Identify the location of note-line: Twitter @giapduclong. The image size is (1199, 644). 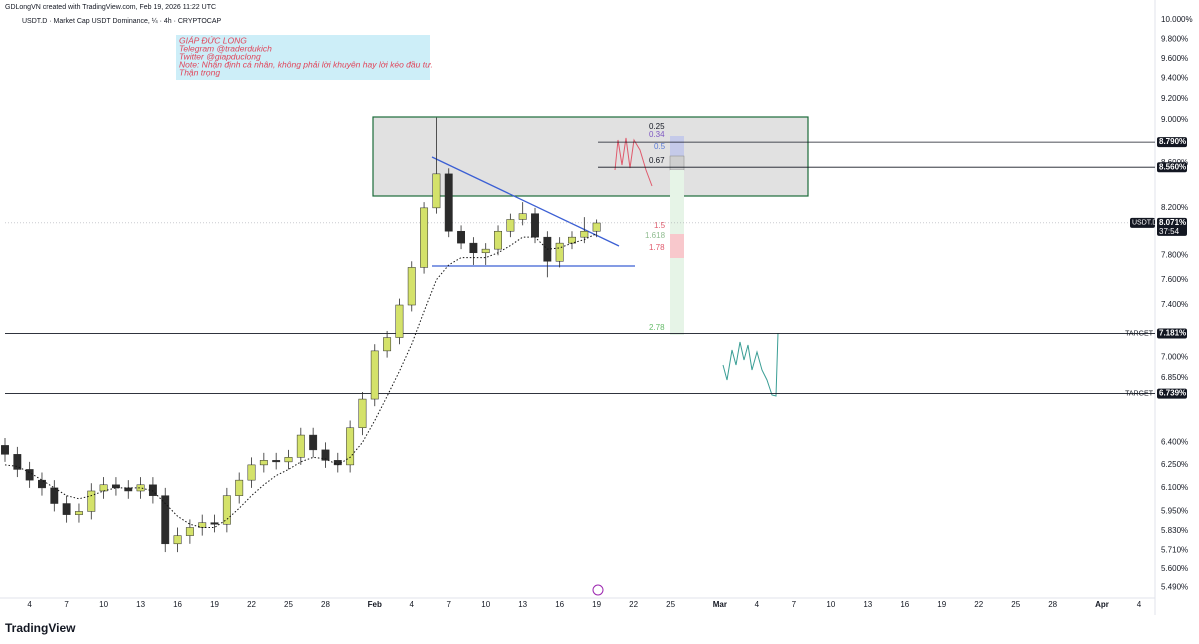
(220, 56).